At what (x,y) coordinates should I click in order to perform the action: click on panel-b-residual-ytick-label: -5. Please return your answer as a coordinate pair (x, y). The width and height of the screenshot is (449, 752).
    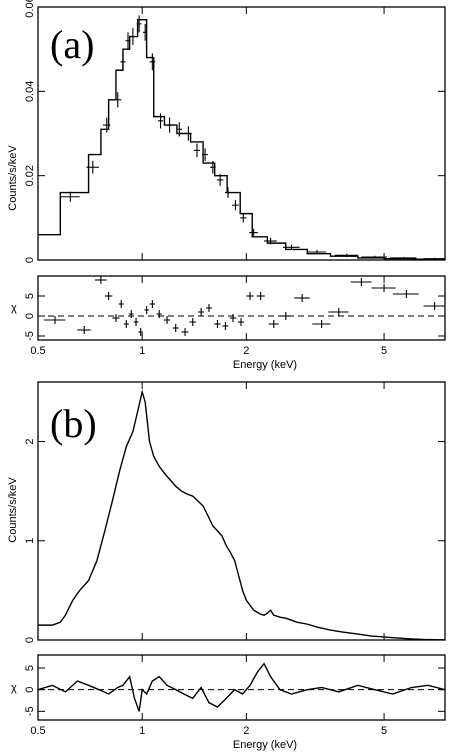
    Looking at the image, I should click on (30, 711).